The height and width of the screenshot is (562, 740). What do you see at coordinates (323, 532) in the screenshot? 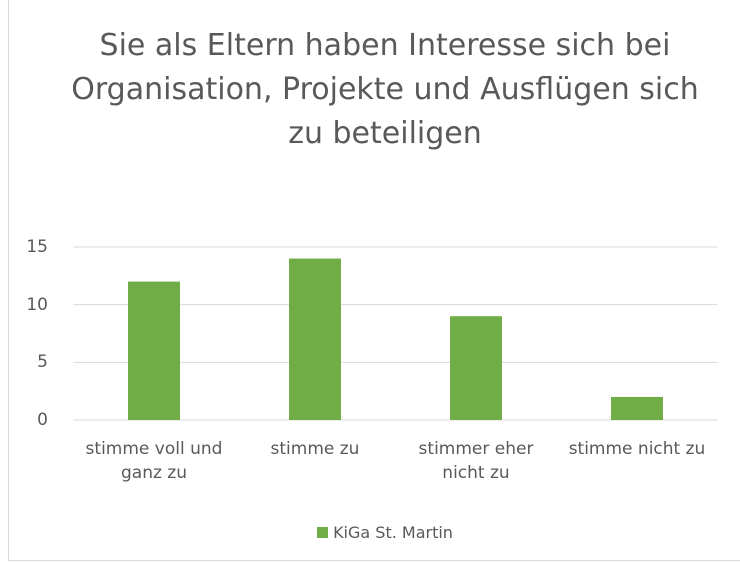
I see `legend-swatch` at bounding box center [323, 532].